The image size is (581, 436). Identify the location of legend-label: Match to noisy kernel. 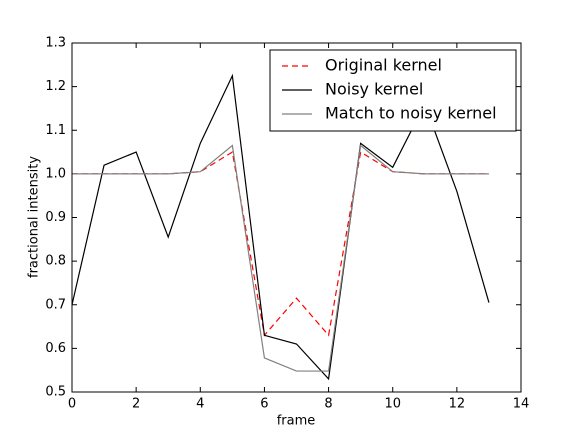
(411, 113).